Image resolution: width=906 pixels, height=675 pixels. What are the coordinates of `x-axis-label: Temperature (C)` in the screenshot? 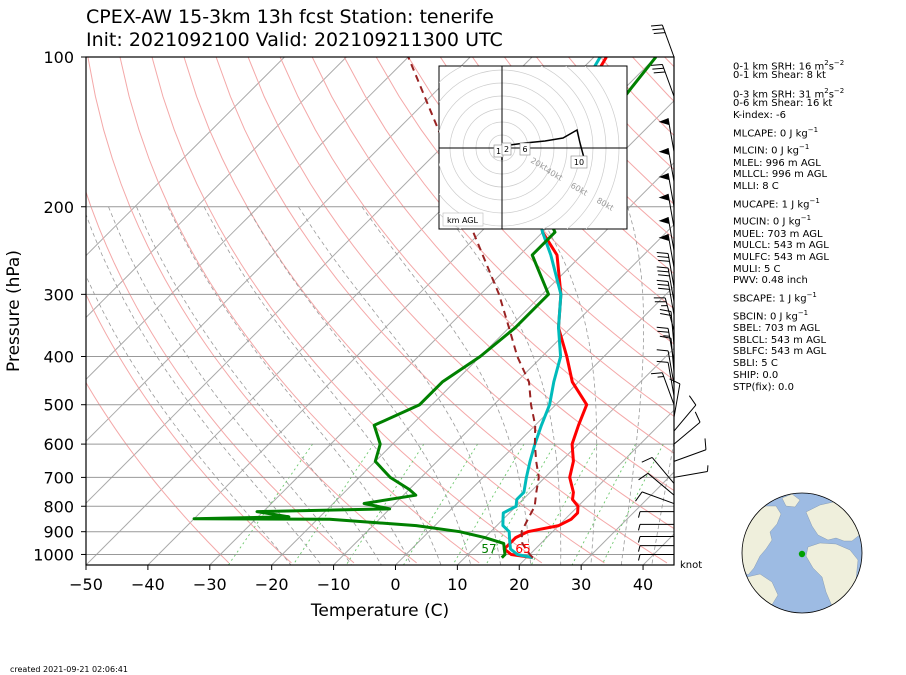 It's located at (379, 611).